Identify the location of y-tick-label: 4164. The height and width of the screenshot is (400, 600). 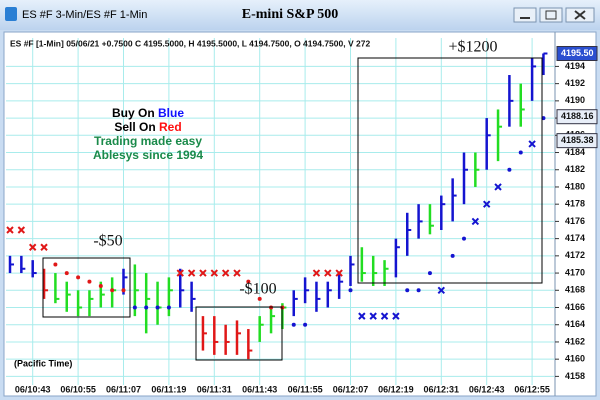
(575, 324).